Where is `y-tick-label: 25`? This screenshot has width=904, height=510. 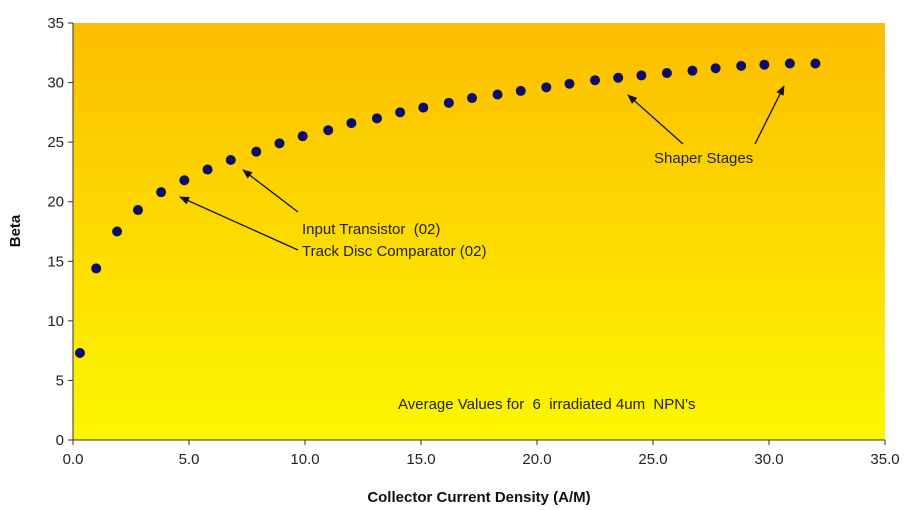
y-tick-label: 25 is located at coordinates (55, 142).